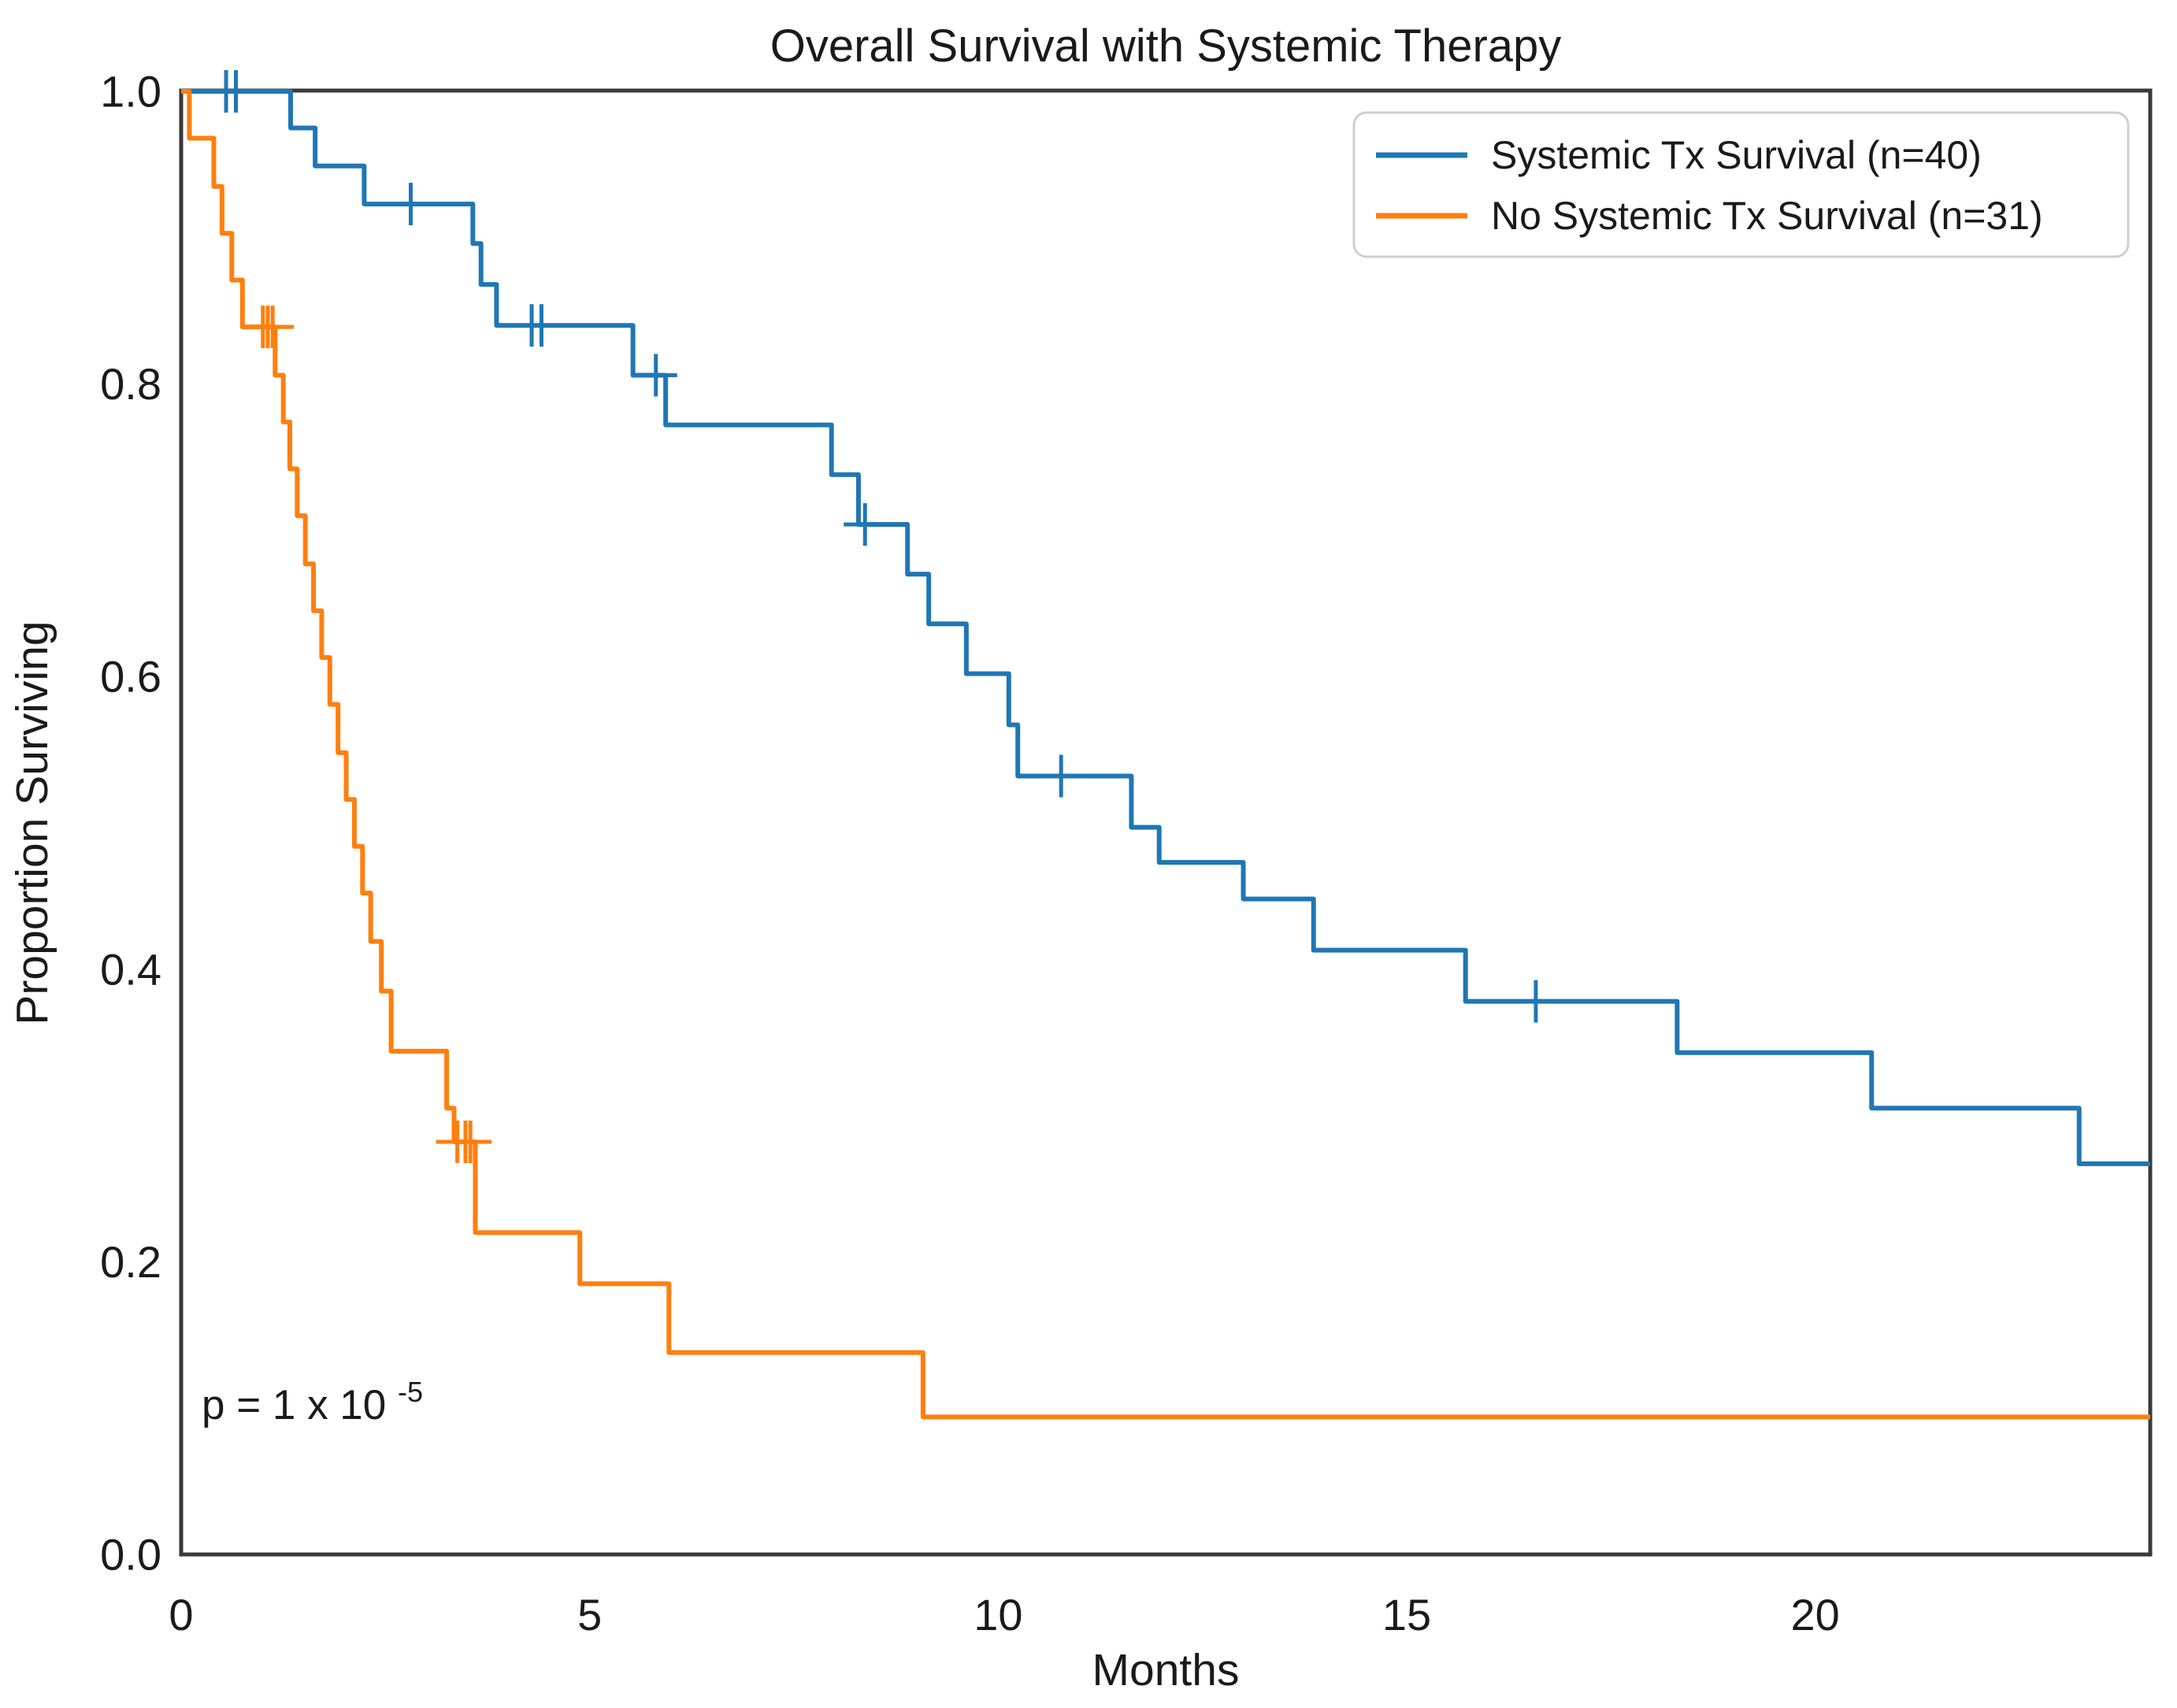 Image resolution: width=2177 pixels, height=1708 pixels. Describe the element at coordinates (130, 1555) in the screenshot. I see `y-tick-label: 0.0` at that location.